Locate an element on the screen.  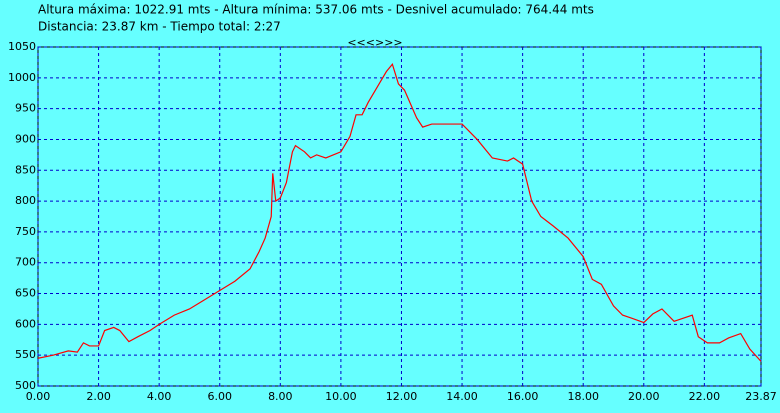
y-tick-label: 850 is located at coordinates (25, 169).